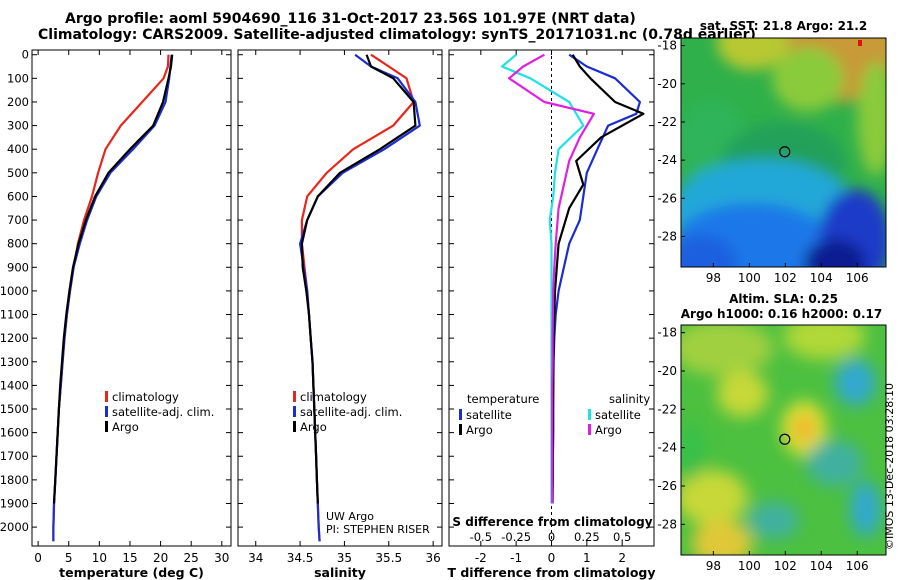  What do you see at coordinates (783, 299) in the screenshot?
I see `sla-map-title: Altim. SLA: 0.25` at bounding box center [783, 299].